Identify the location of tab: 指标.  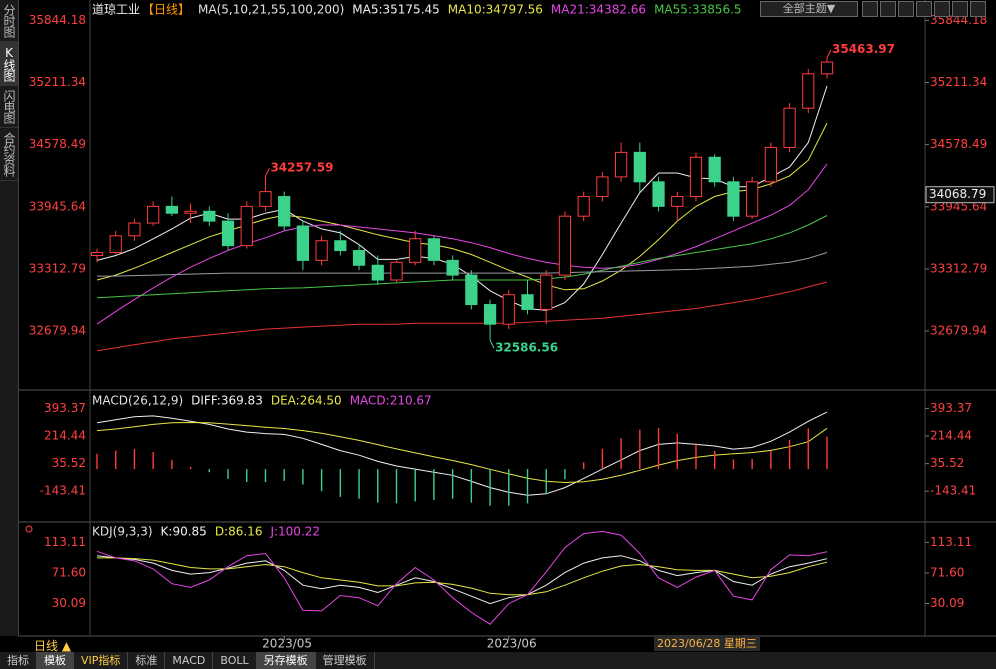
(18, 660).